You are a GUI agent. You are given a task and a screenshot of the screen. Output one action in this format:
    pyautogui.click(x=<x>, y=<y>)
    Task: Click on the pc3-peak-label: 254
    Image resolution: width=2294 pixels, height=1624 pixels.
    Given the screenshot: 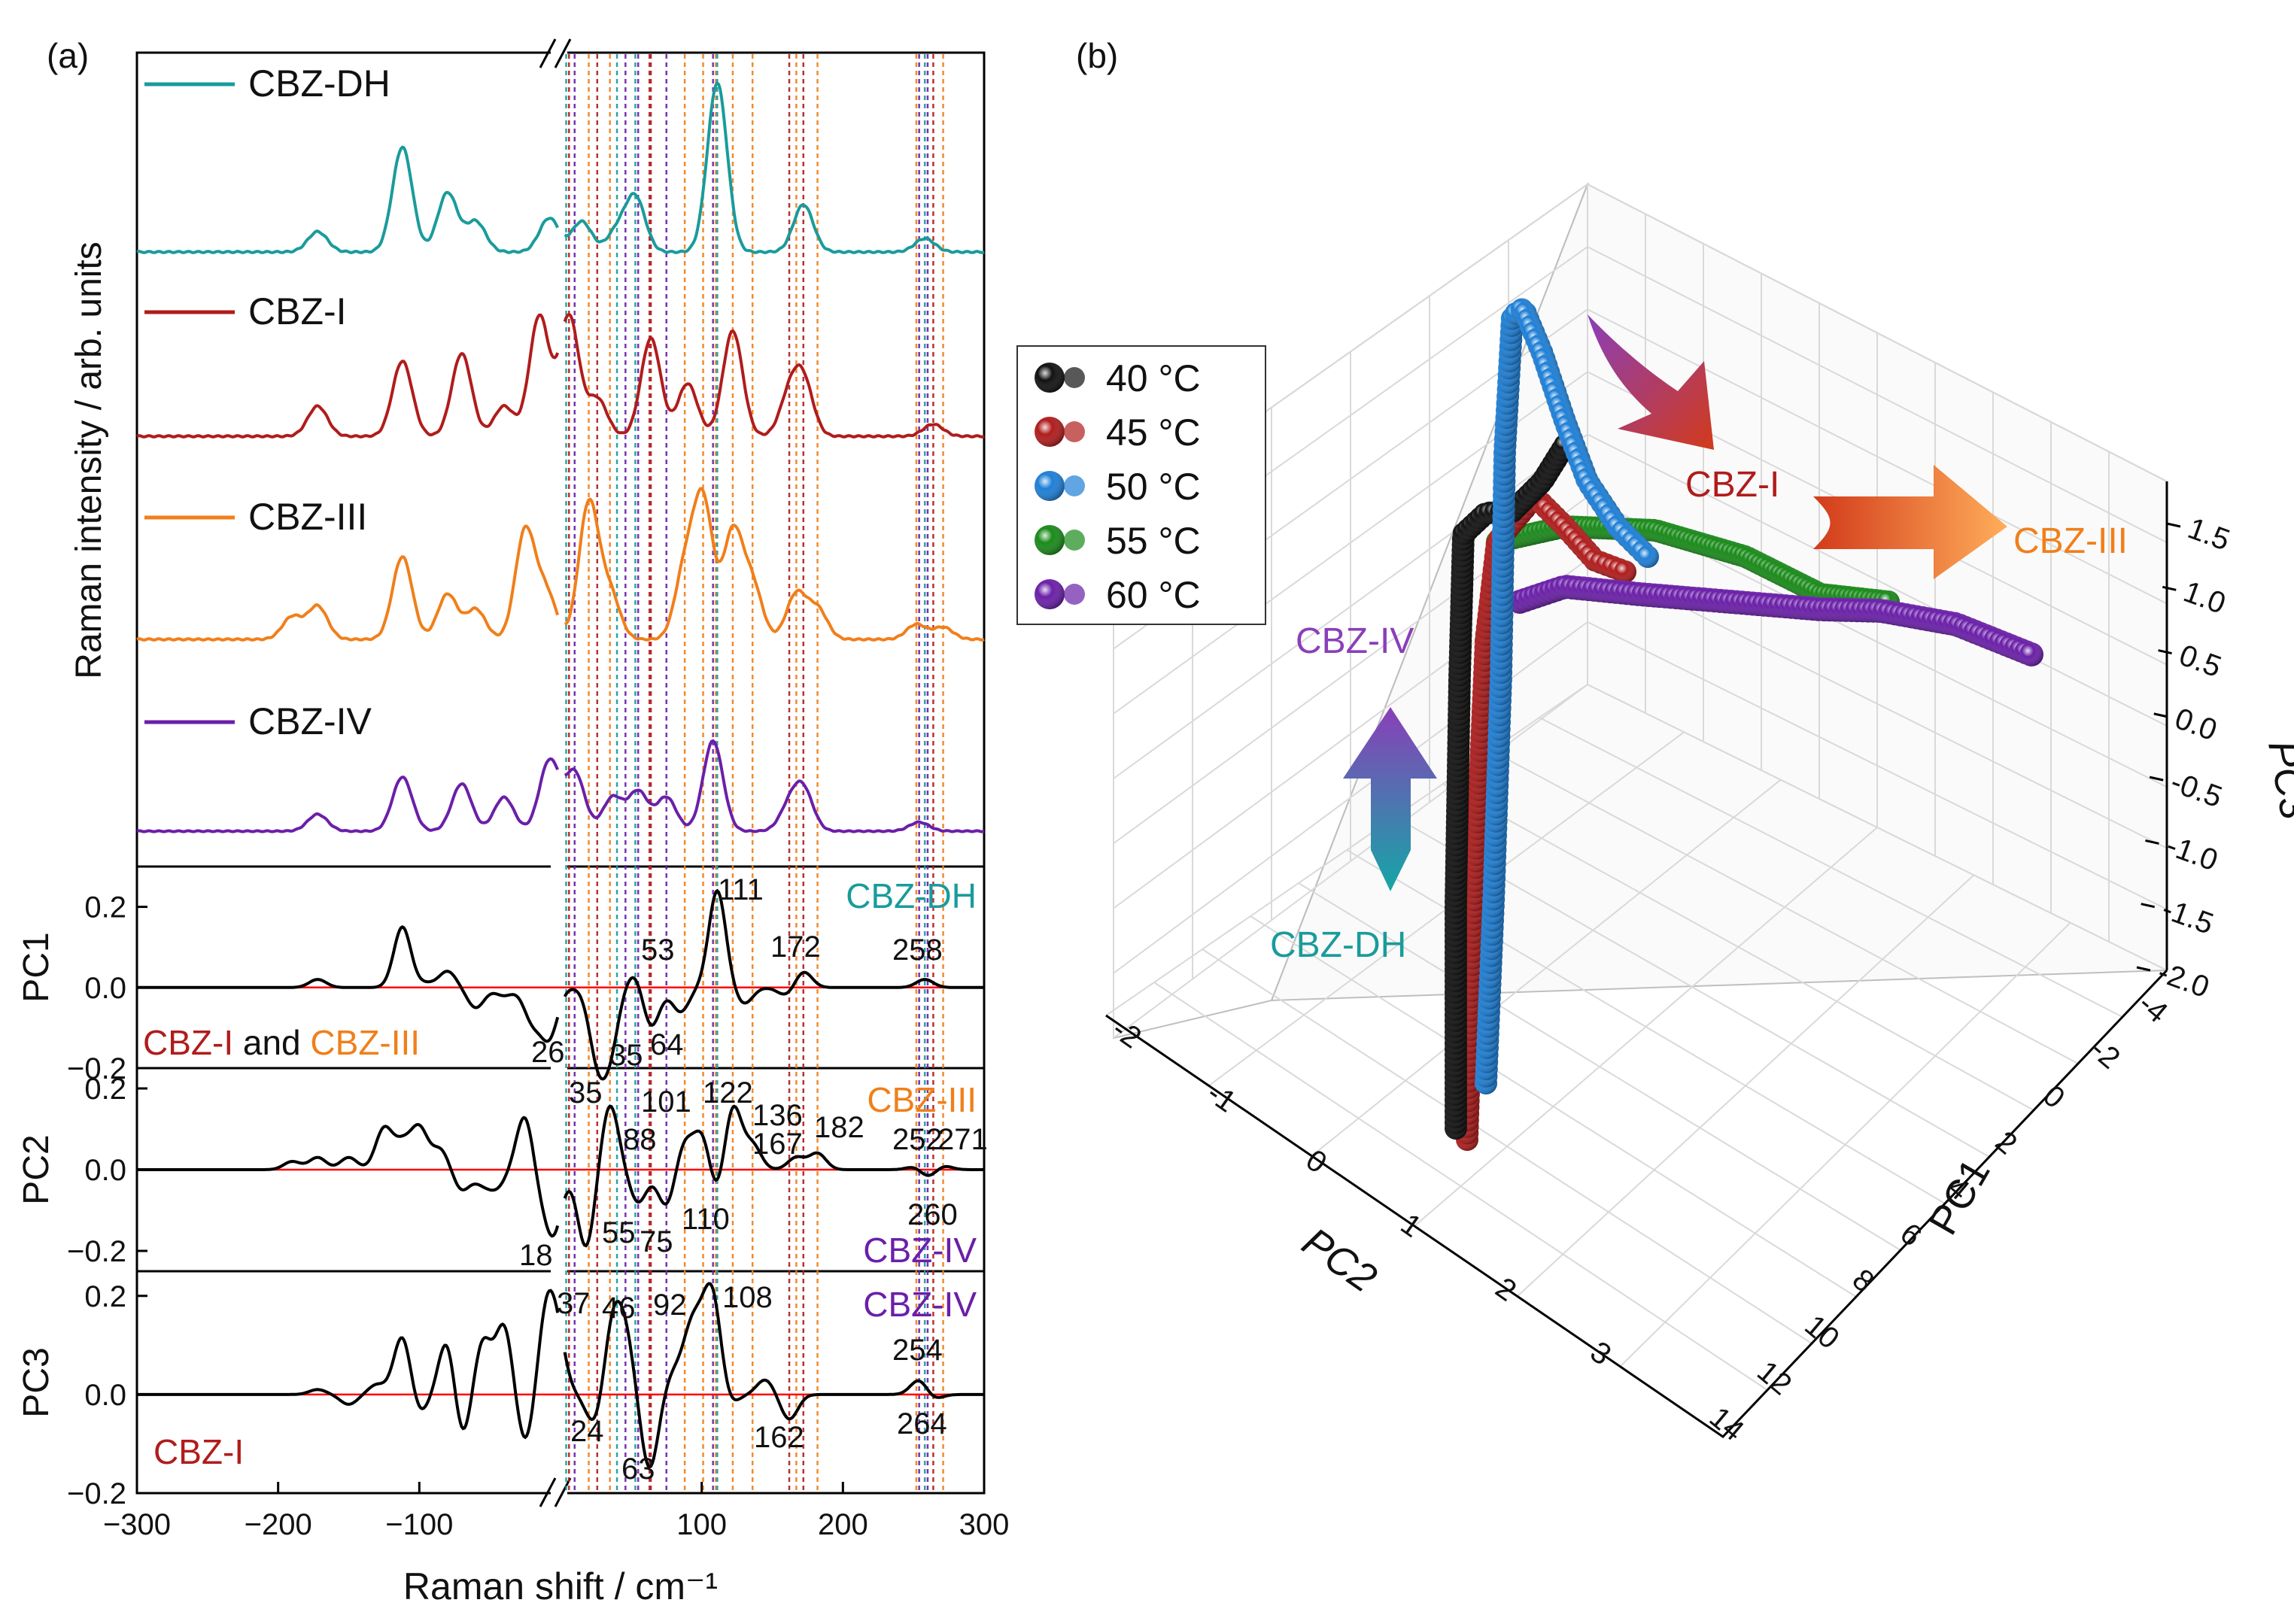 What is the action you would take?
    pyautogui.click(x=917, y=1350)
    